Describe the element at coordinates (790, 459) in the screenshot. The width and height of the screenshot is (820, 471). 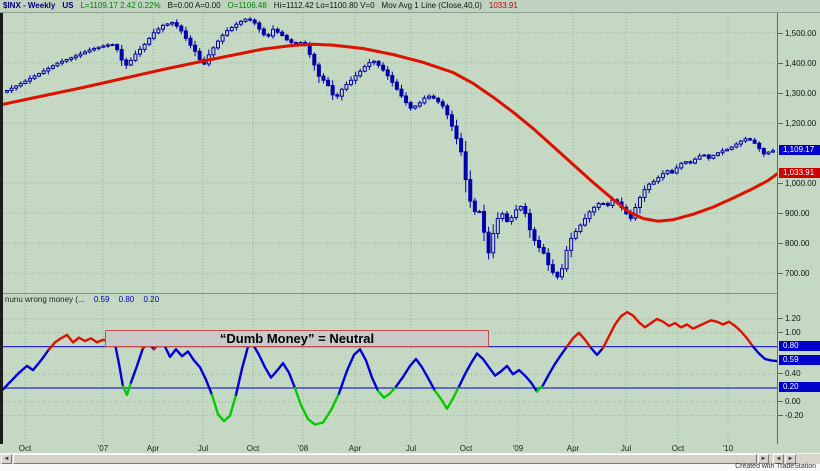
I see `pane-scroll-right-button: ►` at that location.